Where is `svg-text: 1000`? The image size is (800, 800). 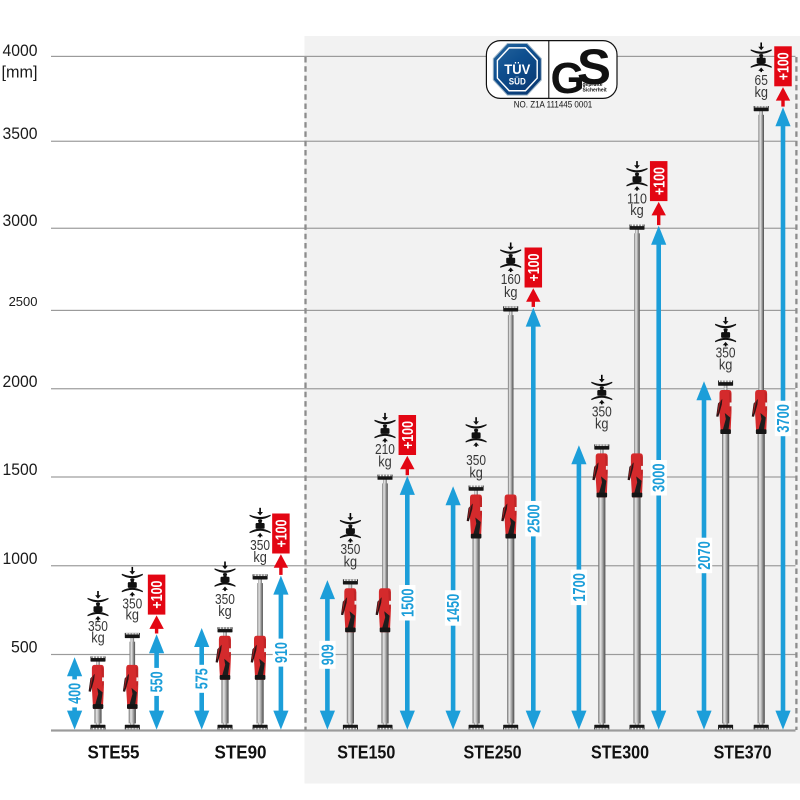 svg-text: 1000 is located at coordinates (20, 558).